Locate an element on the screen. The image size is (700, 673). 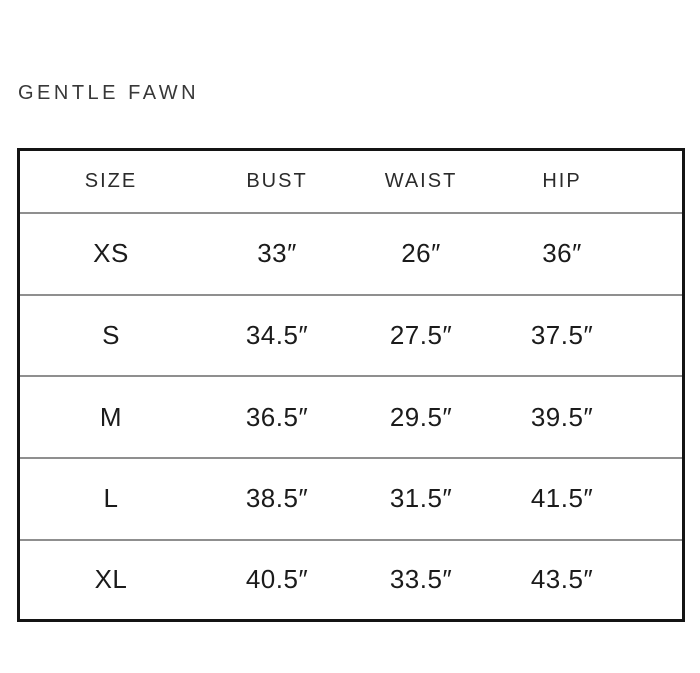
table-row-m: M 36.5″ 29.5″ 39.5″ is located at coordinates (351, 418).